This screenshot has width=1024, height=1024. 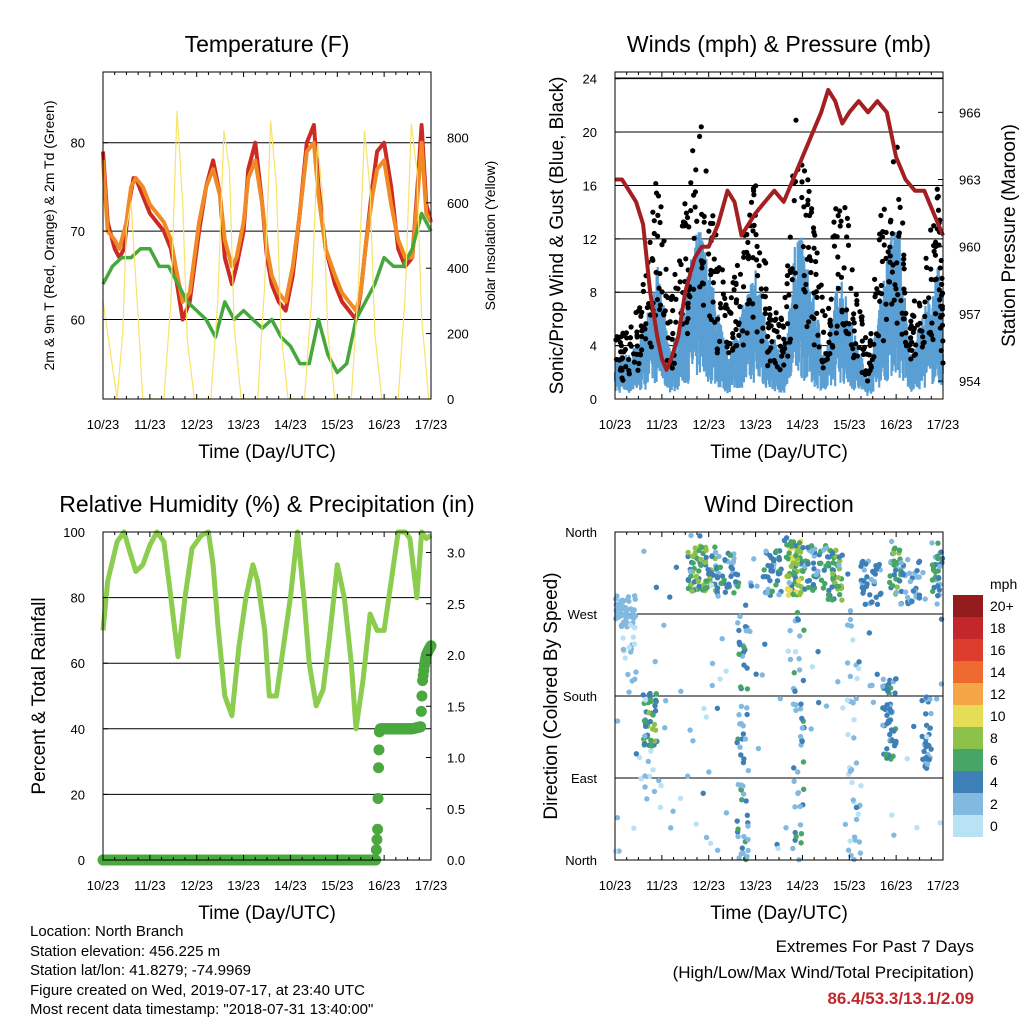 I want to click on y-right-tick-label: 1.0, so click(x=456, y=758).